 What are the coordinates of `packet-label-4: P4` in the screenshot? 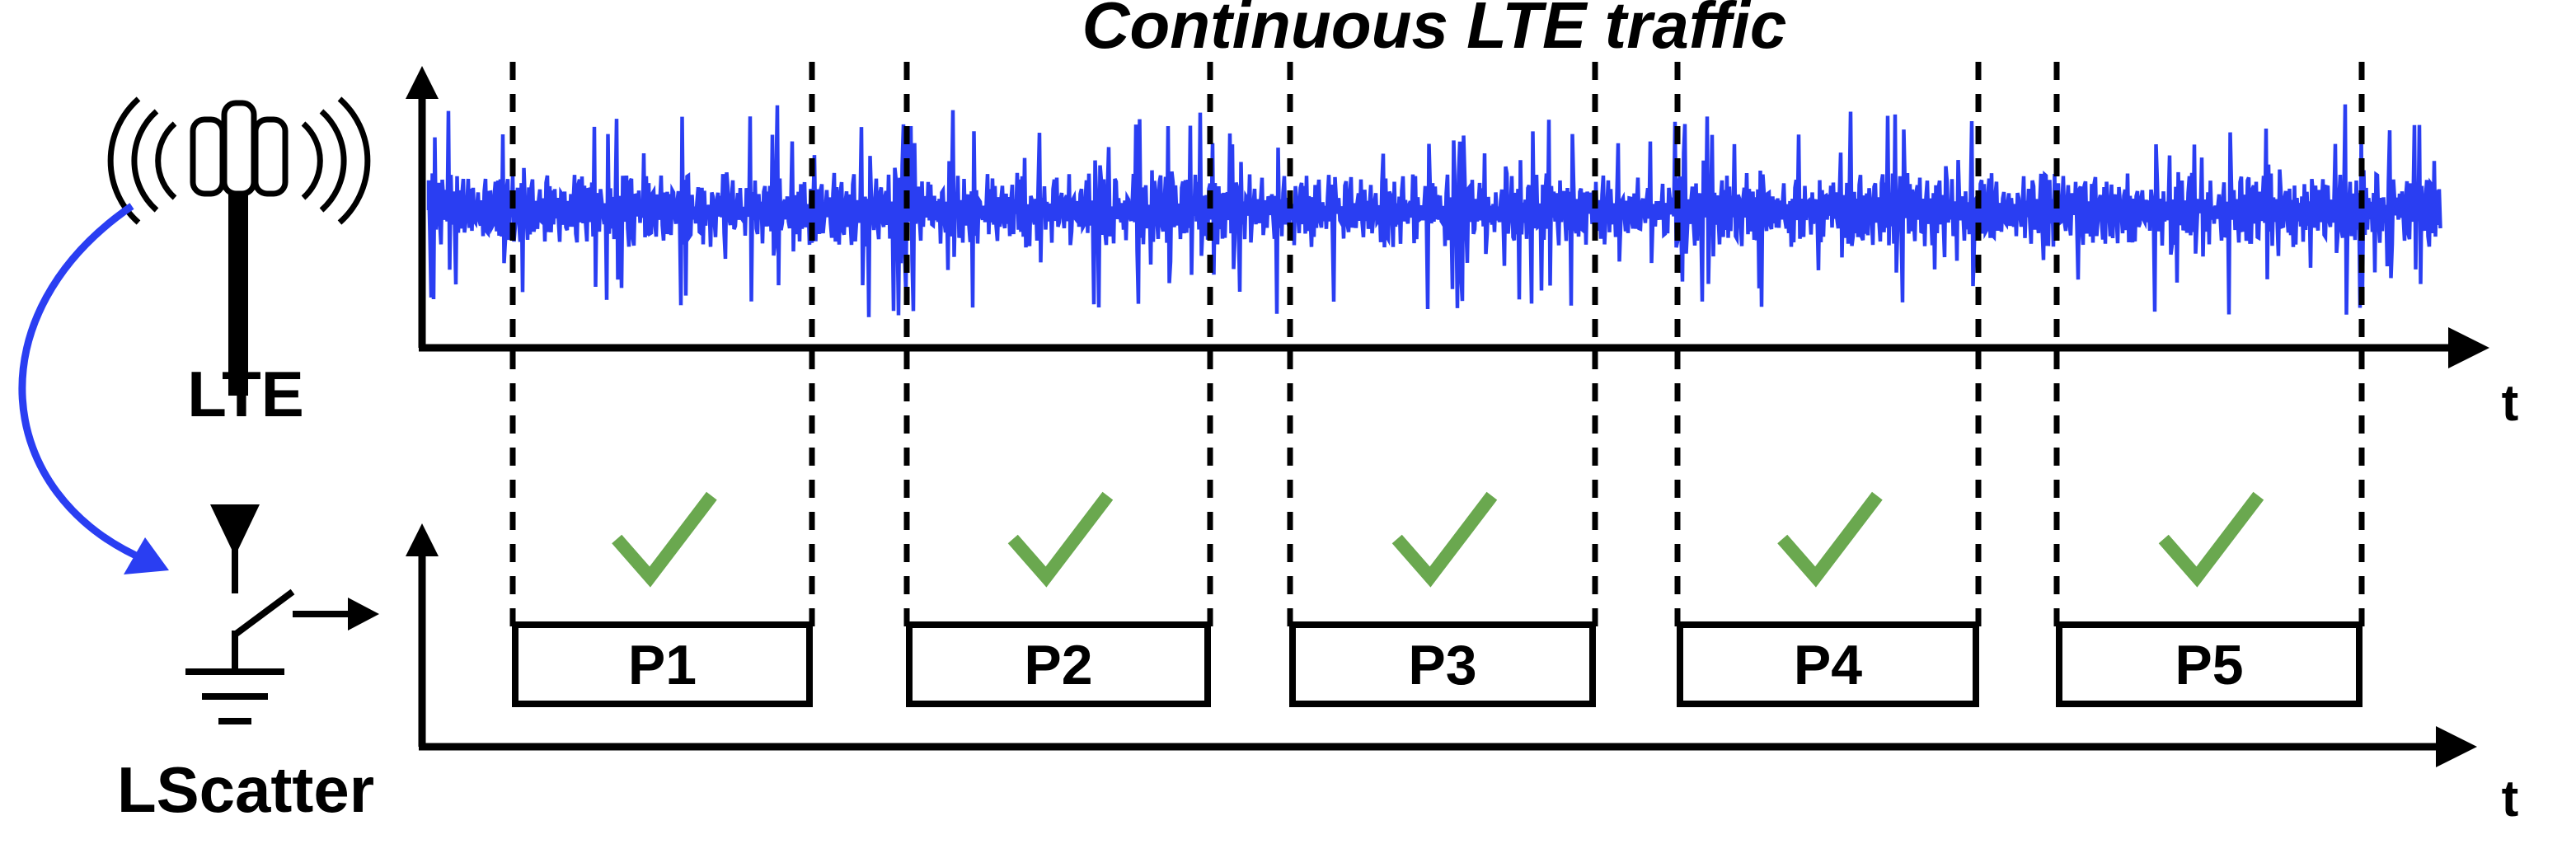 It's located at (1828, 665).